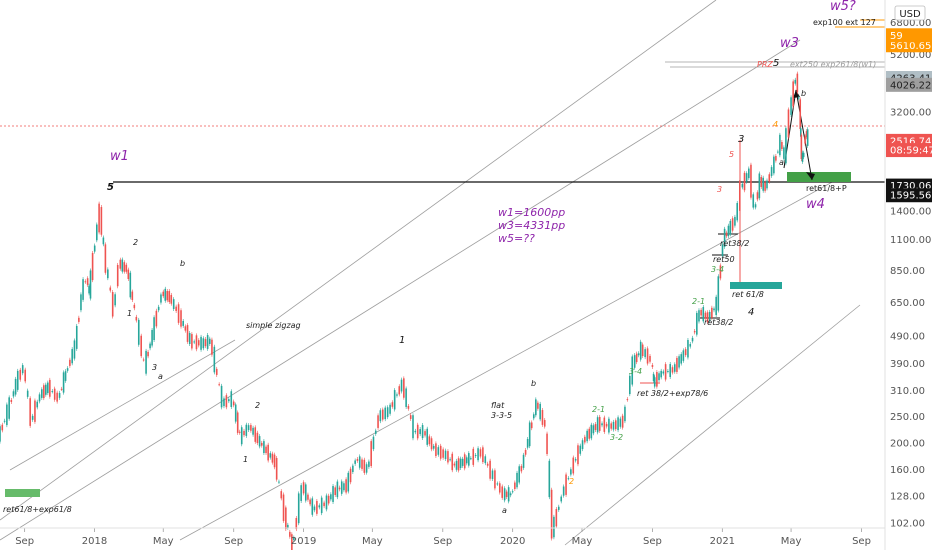 This screenshot has height=550, width=932. I want to click on price-tag-label: 1730.06, so click(910, 186).